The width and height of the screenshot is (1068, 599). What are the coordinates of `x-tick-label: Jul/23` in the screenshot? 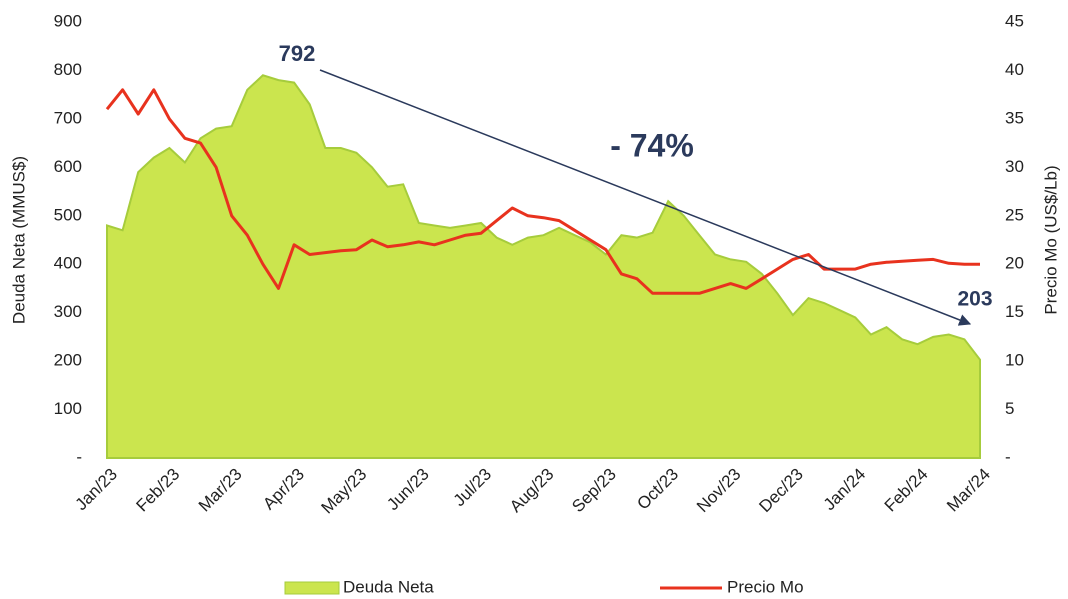 It's located at (473, 488).